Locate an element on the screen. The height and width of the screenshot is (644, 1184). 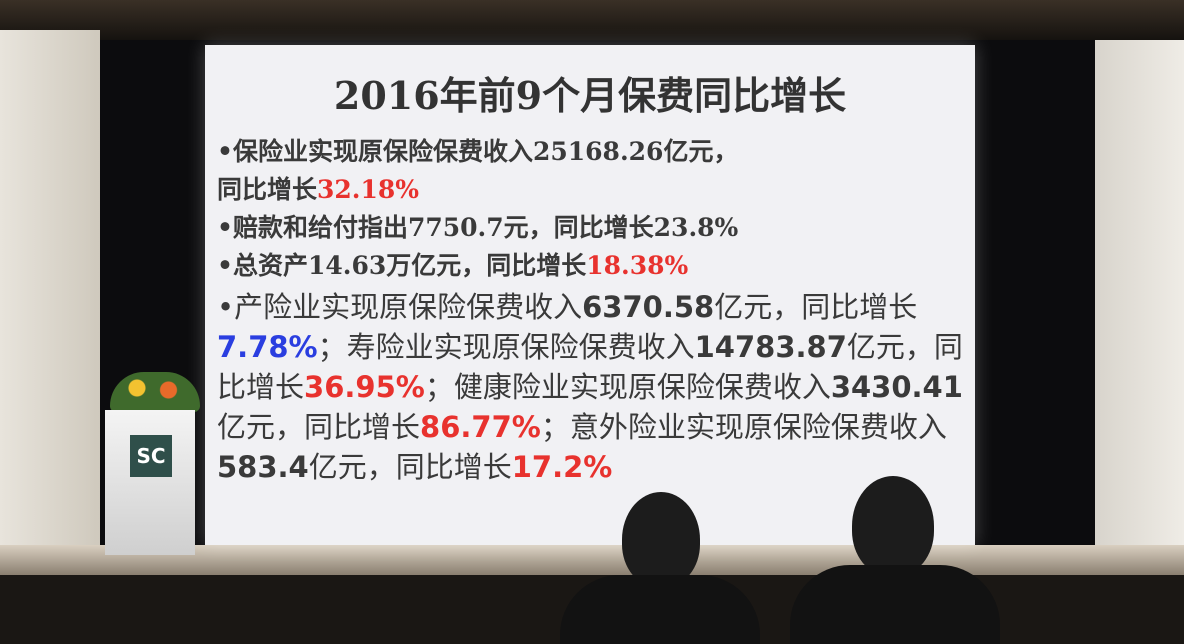
text-segment: •产险业实现原保险保费收入 is located at coordinates (400, 307).